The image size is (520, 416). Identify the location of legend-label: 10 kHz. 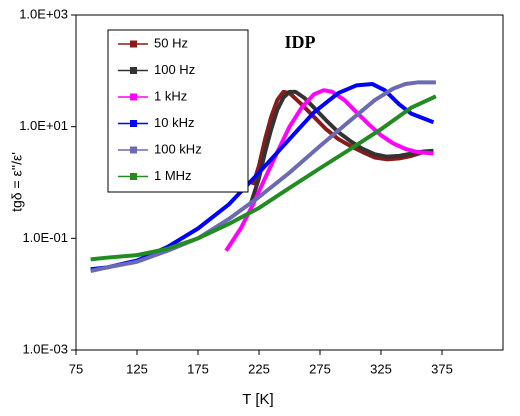
(174, 122).